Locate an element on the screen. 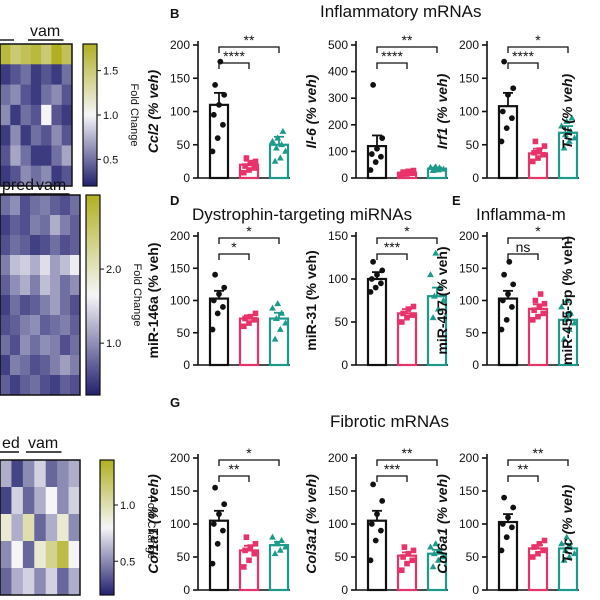  y-axis-label: miR-497 (% veh) is located at coordinates (442, 300).